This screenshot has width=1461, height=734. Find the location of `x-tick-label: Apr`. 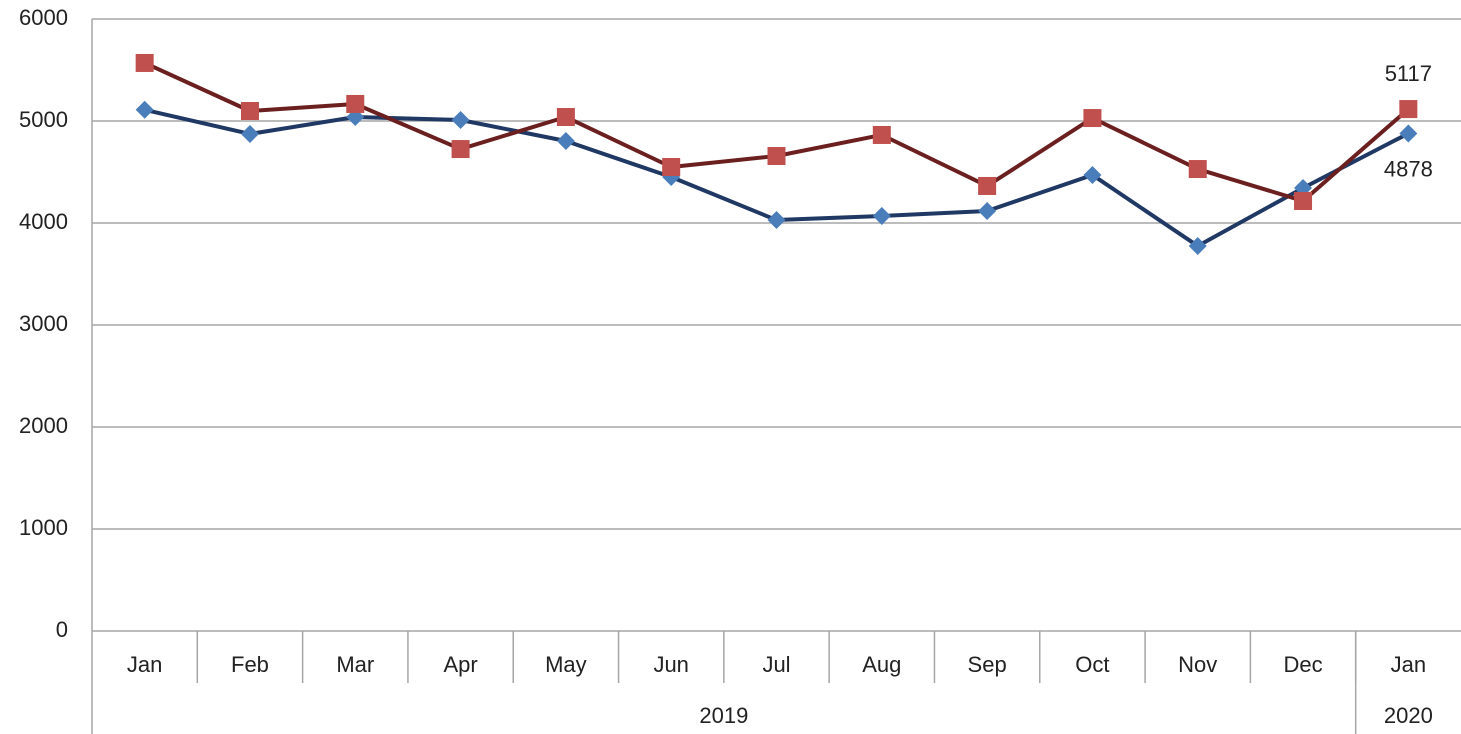

x-tick-label: Apr is located at coordinates (460, 664).